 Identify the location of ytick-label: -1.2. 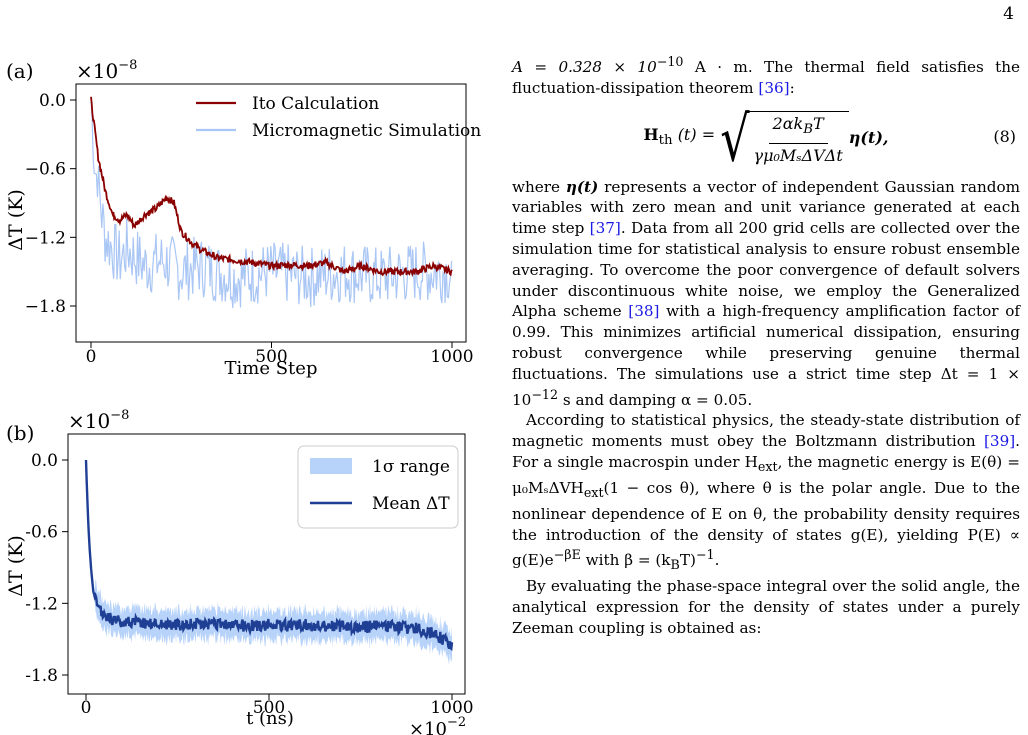
(41, 604).